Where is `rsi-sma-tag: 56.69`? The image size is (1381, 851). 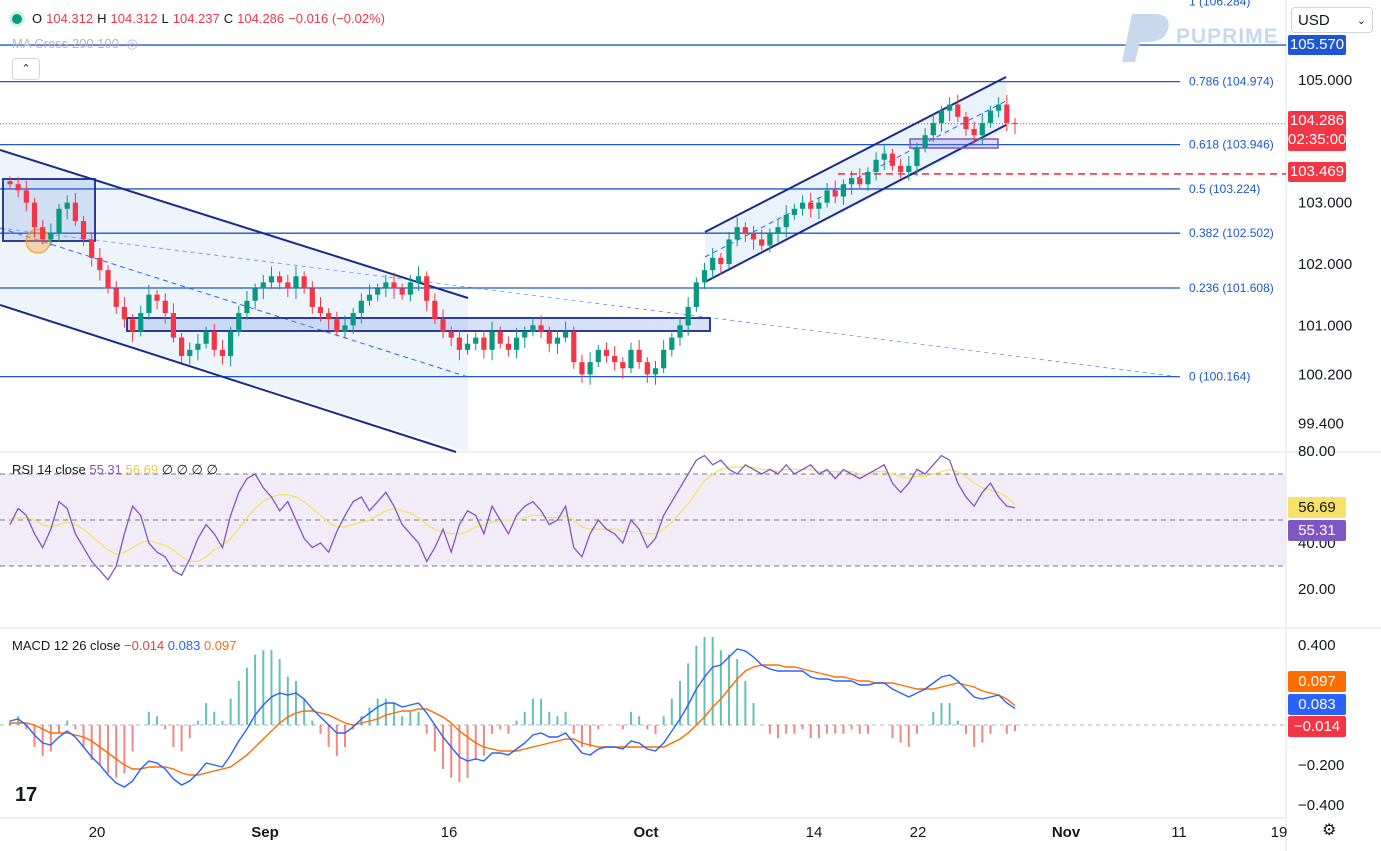 rsi-sma-tag: 56.69 is located at coordinates (1317, 507).